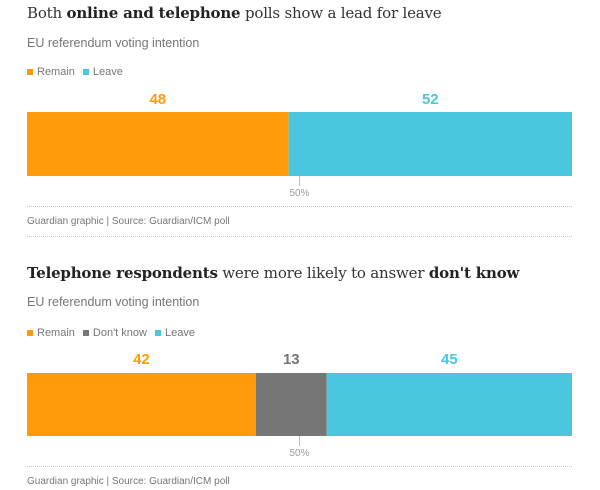  Describe the element at coordinates (157, 99) in the screenshot. I see `data-label-remain: 48` at that location.